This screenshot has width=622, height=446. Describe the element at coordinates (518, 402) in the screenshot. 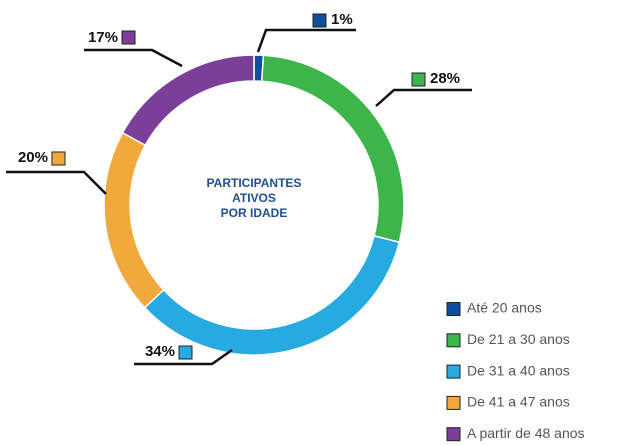

I see `legend-label: De 41 a 47 anos` at that location.